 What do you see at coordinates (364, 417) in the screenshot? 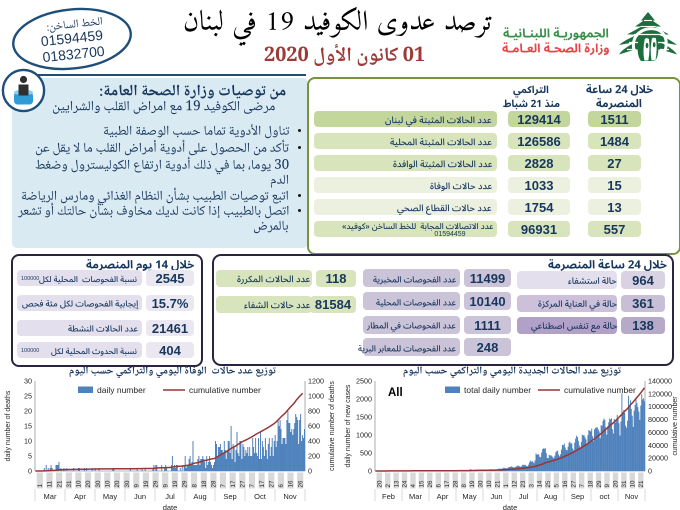
I see `svg-text: 1500` at bounding box center [364, 417].